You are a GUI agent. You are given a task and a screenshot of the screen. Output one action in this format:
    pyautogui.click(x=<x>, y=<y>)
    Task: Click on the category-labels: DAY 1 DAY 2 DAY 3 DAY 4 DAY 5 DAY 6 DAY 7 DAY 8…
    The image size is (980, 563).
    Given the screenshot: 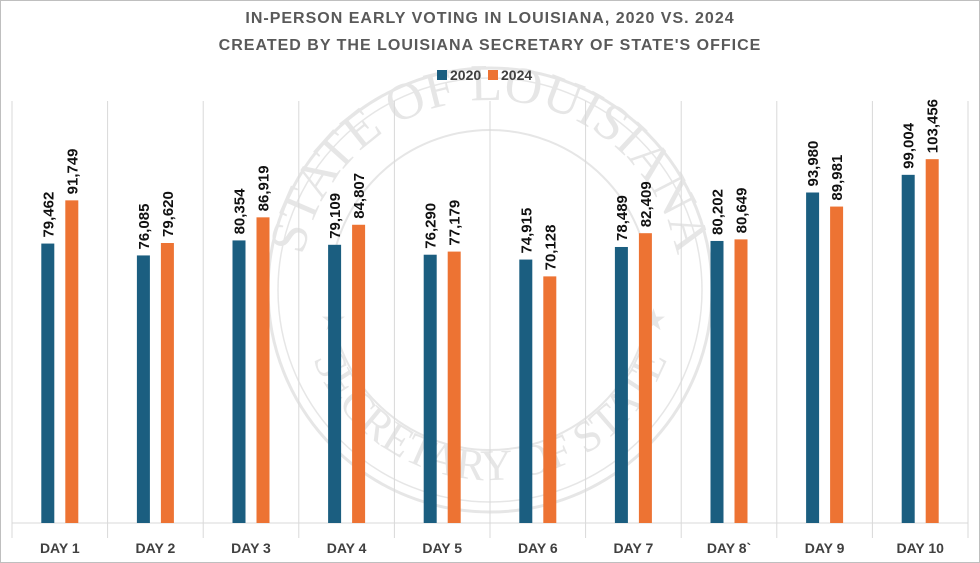 What is the action you would take?
    pyautogui.click(x=492, y=548)
    